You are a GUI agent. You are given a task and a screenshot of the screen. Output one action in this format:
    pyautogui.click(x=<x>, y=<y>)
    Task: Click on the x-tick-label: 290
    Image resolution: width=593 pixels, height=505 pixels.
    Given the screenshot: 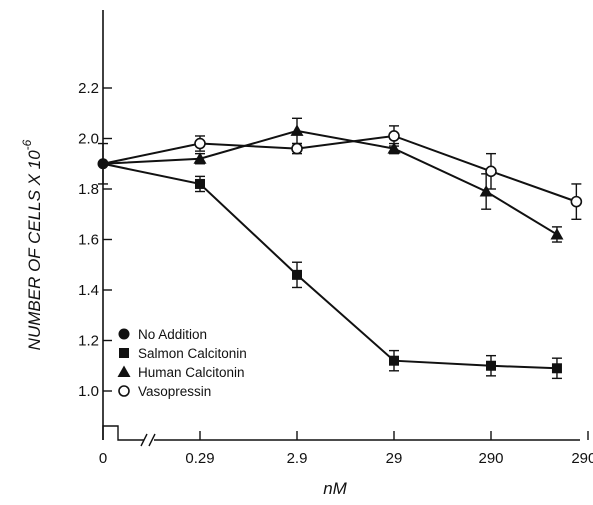 What is the action you would take?
    pyautogui.click(x=490, y=458)
    